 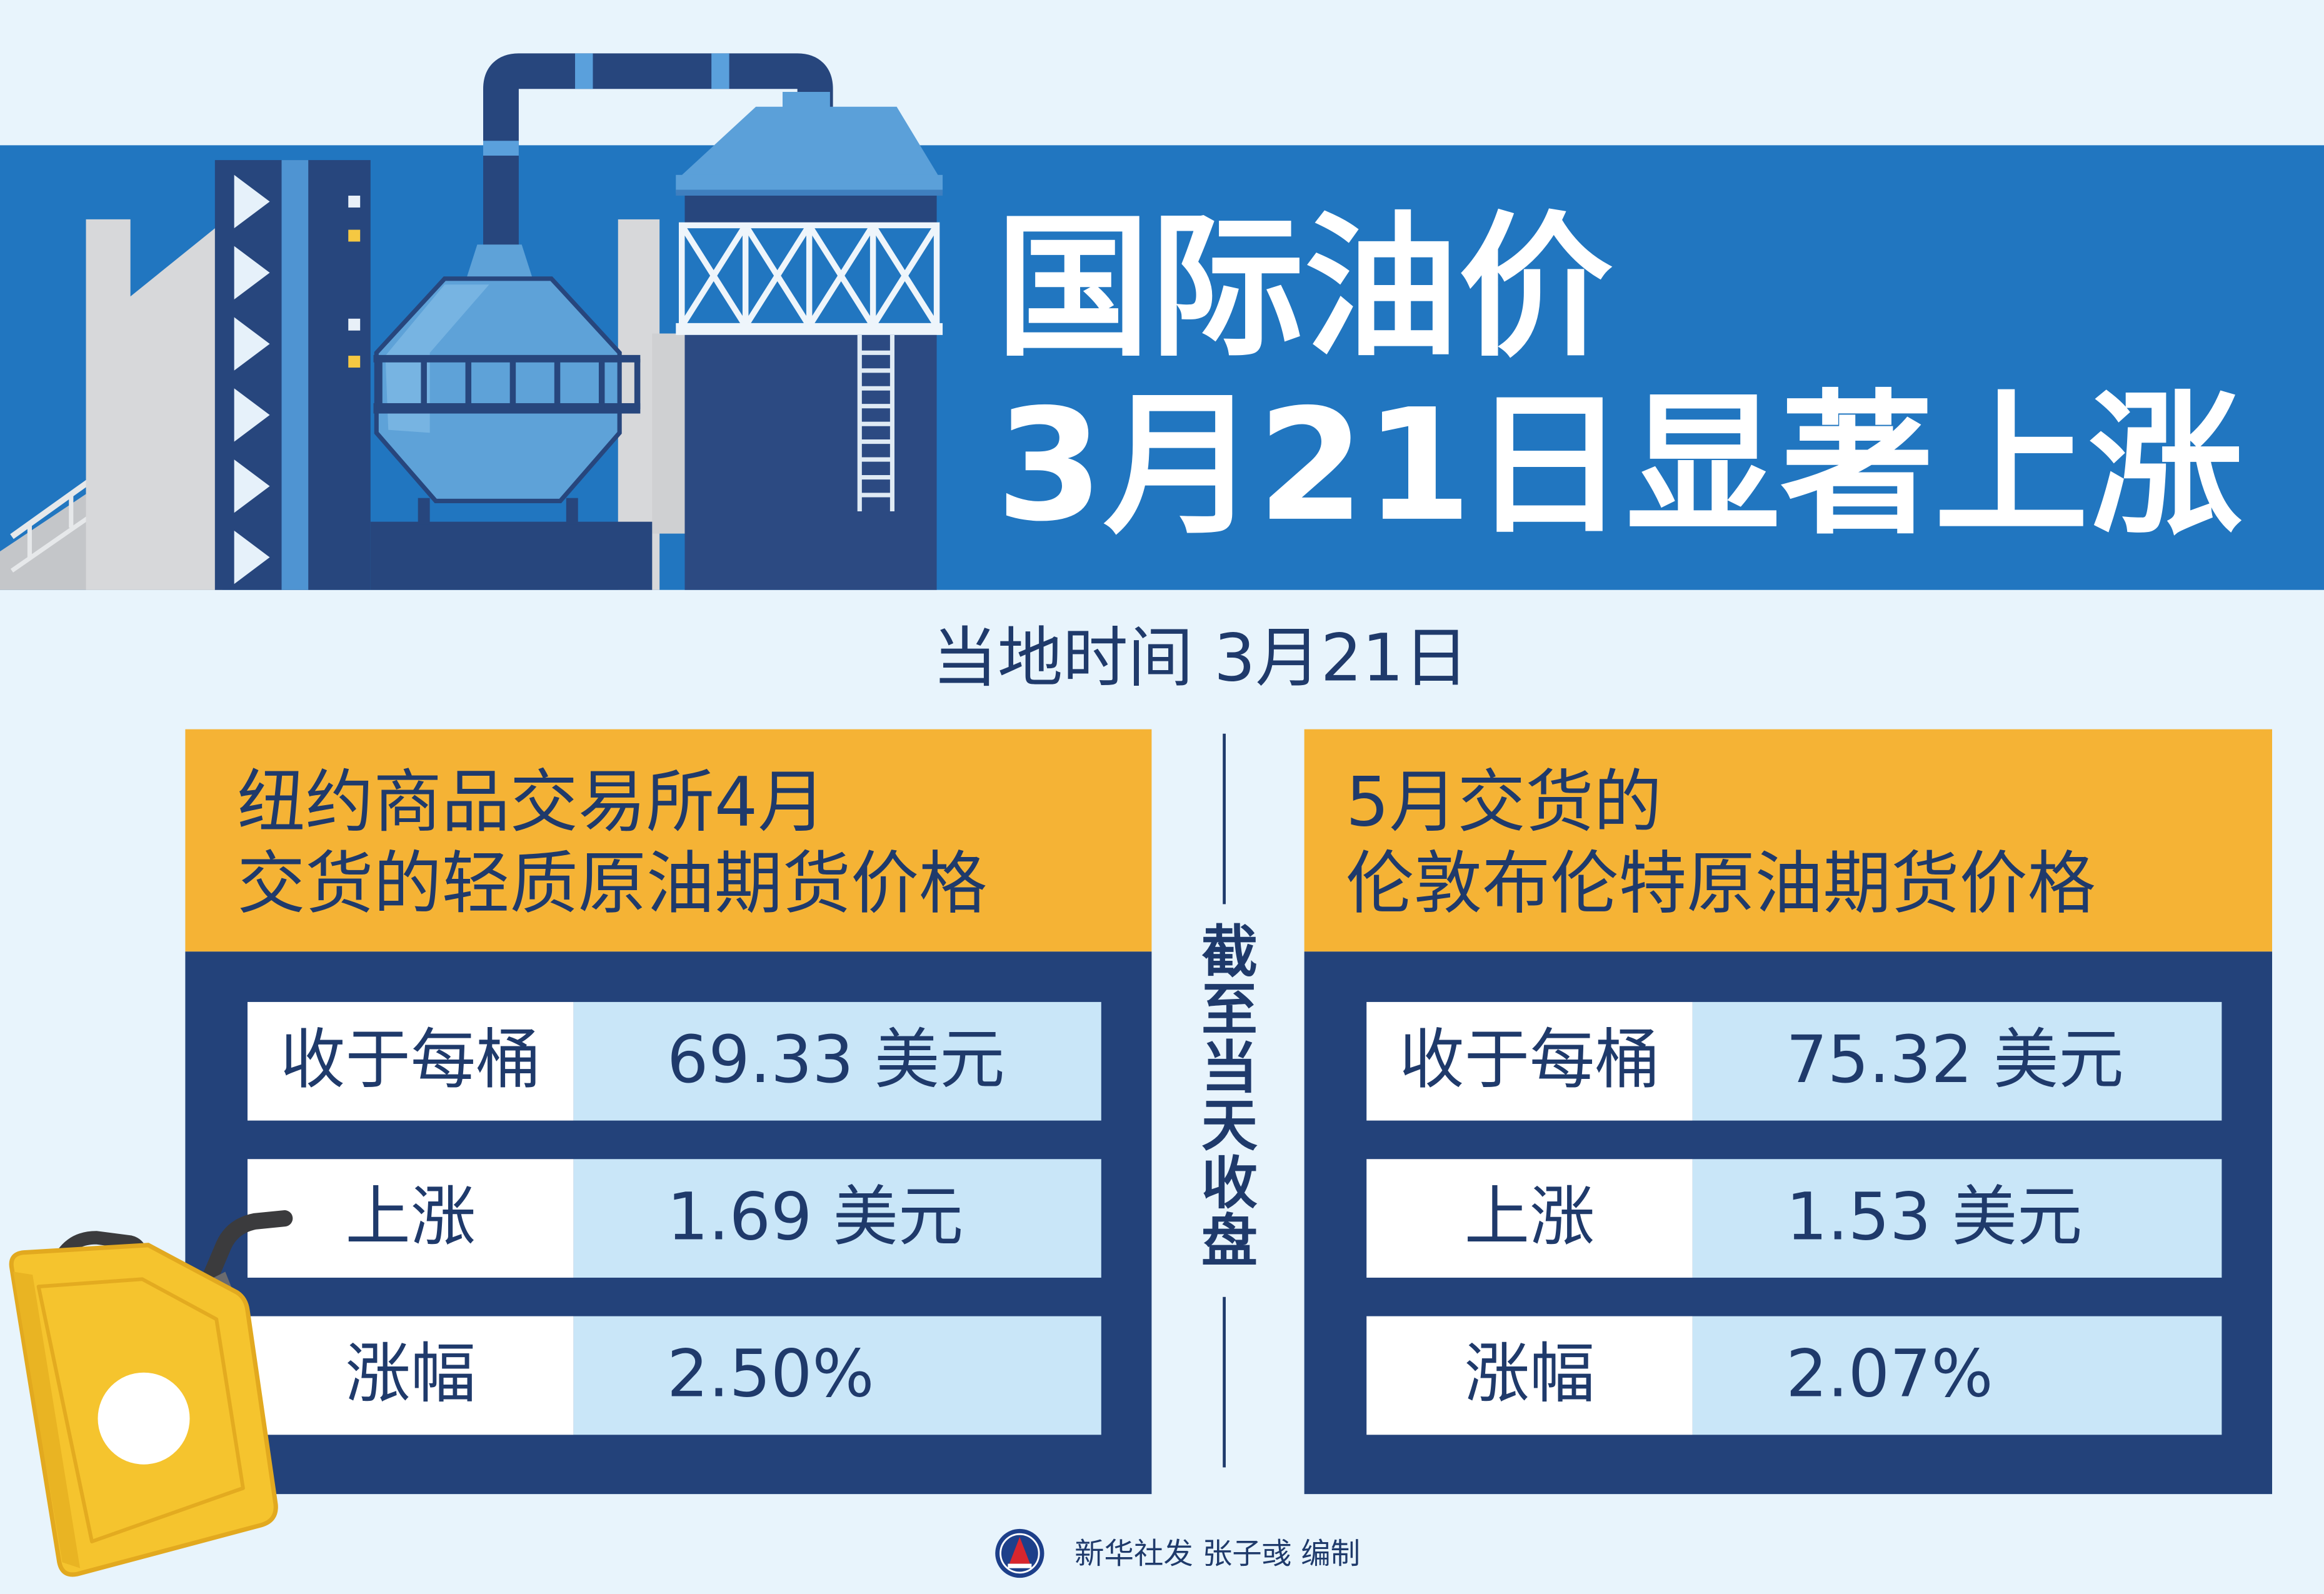 What do you see at coordinates (511, 417) in the screenshot?
I see `spherical-tank` at bounding box center [511, 417].